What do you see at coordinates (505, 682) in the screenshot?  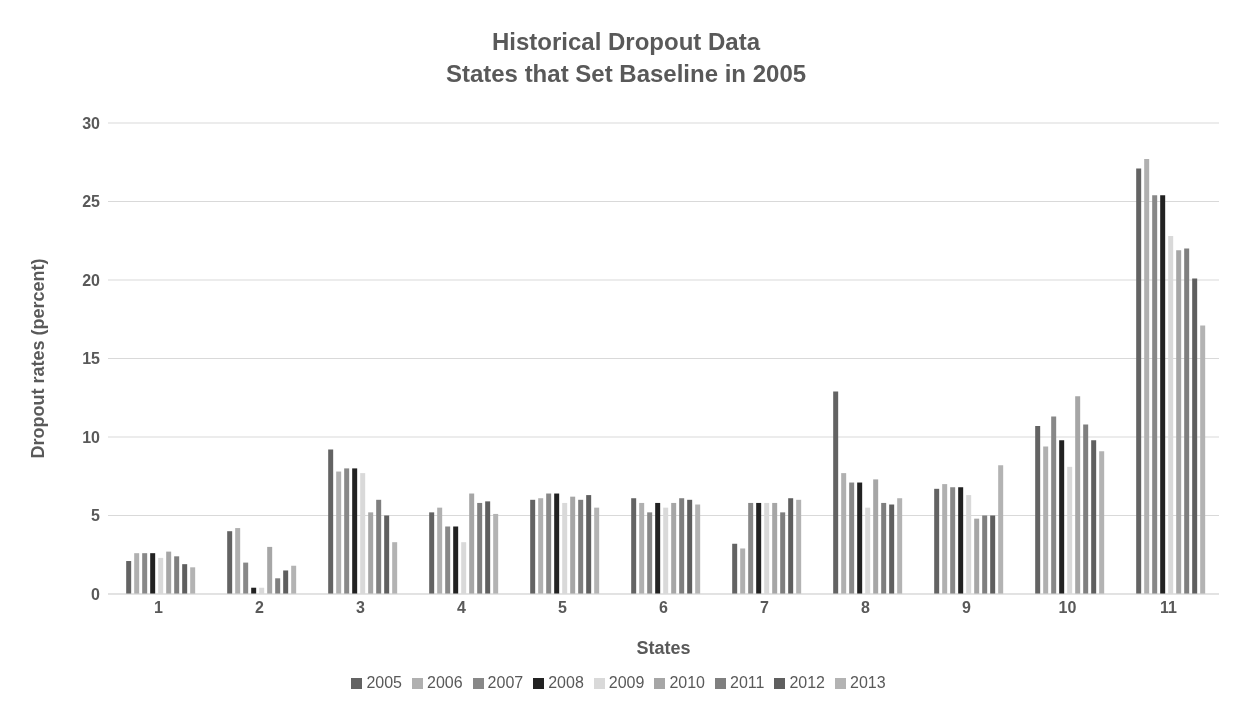 I see `legend-label: 2007` at bounding box center [505, 682].